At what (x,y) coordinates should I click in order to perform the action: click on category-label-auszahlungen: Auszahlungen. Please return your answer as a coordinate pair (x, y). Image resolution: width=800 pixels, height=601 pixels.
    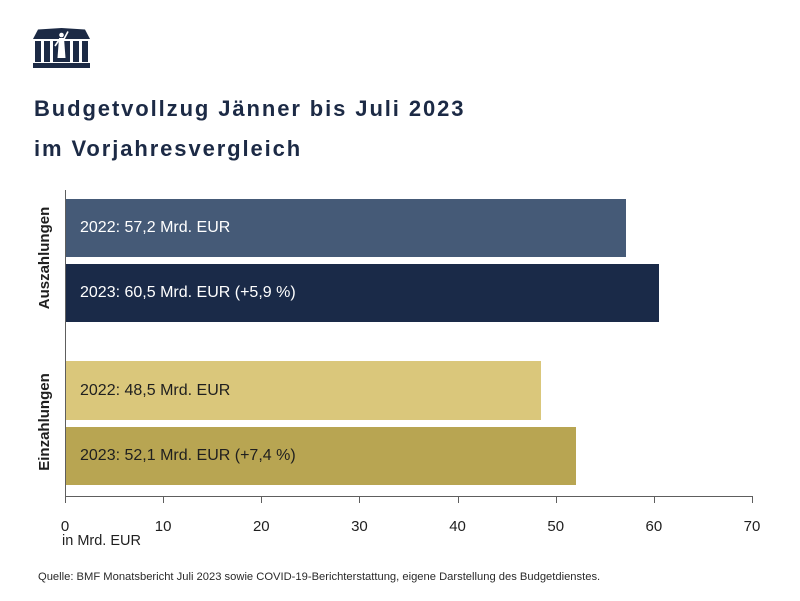
    Looking at the image, I should click on (44, 258).